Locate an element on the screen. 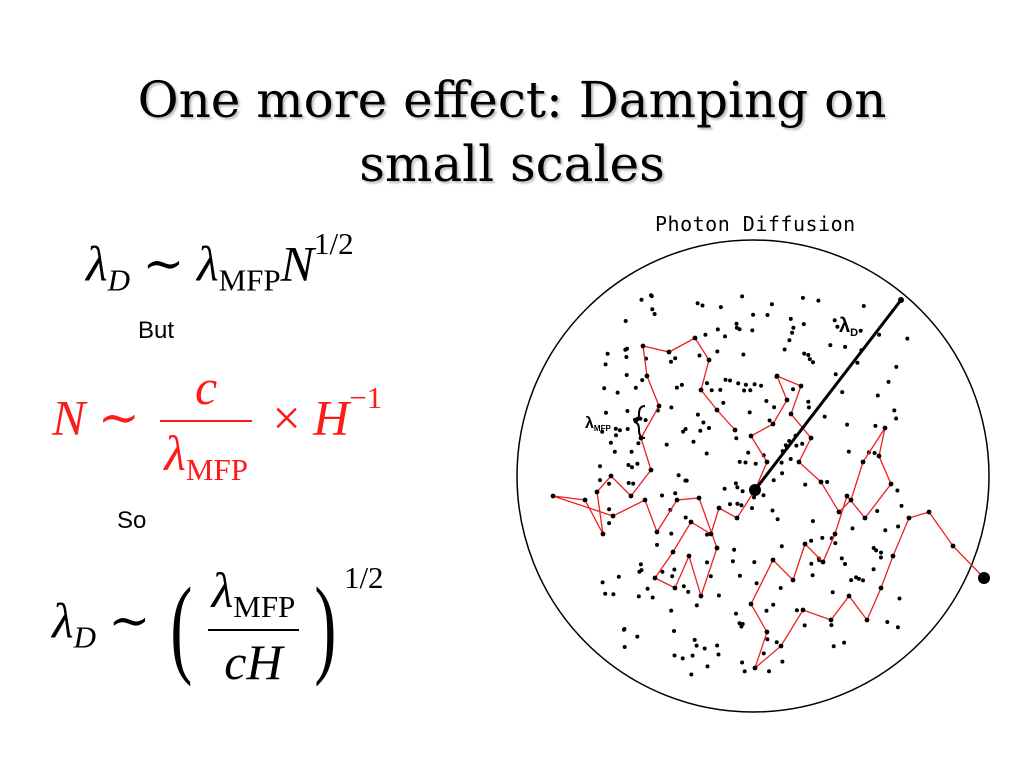 This screenshot has height=768, width=1024. eq2-denominator: λMFP is located at coordinates (206, 455).